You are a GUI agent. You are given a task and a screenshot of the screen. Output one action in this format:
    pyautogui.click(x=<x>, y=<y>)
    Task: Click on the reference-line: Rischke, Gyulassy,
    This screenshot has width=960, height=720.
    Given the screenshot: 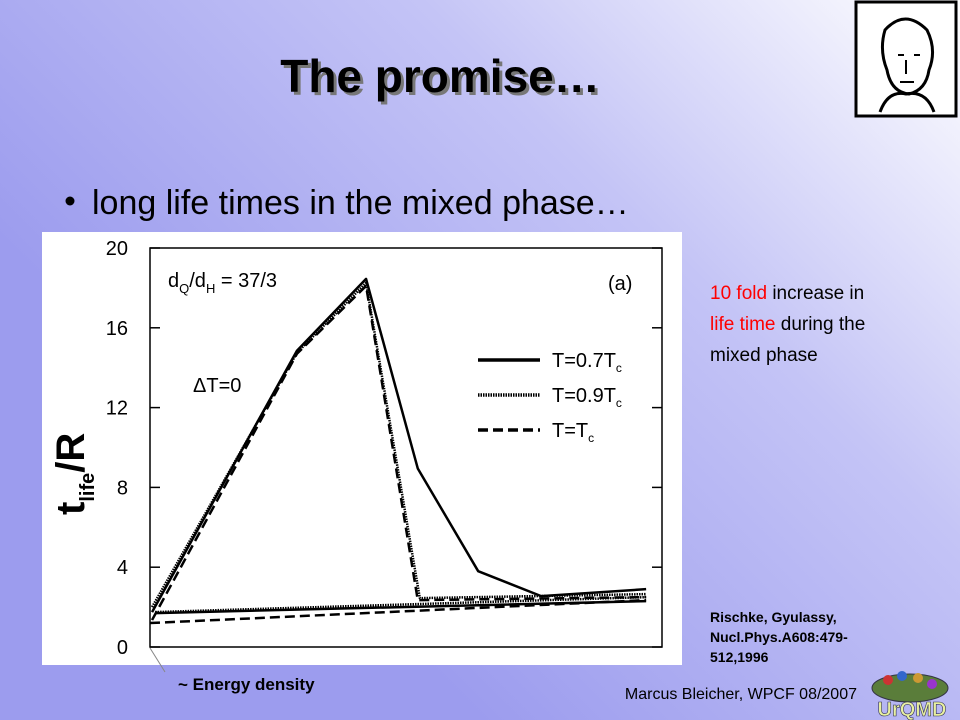 What is the action you would take?
    pyautogui.click(x=773, y=617)
    